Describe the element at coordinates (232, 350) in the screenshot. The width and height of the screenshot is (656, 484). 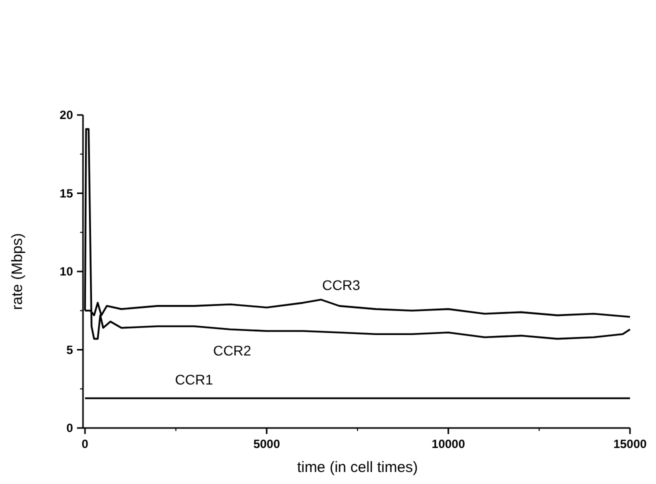
I see `series-label: CCR2` at that location.